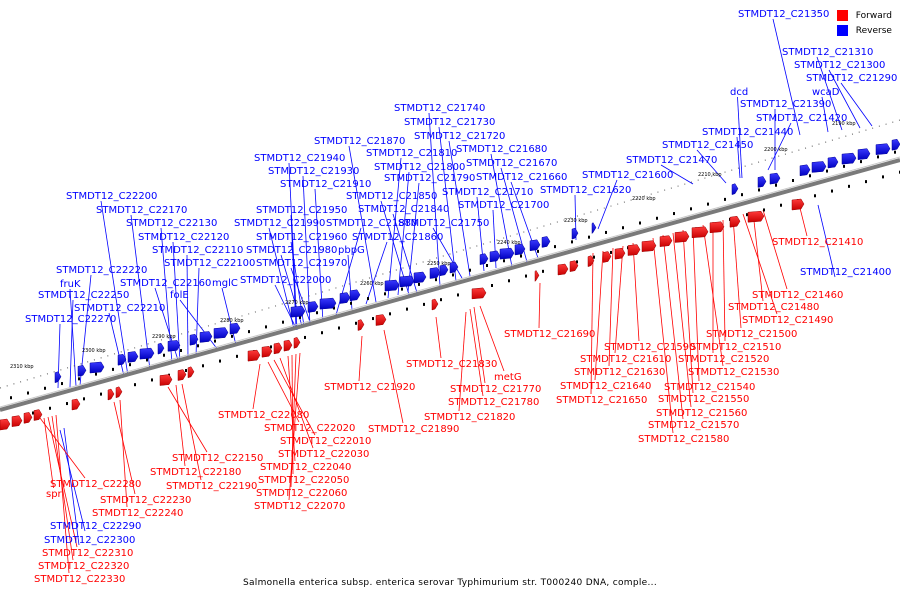 The width and height of the screenshot is (900, 600). What do you see at coordinates (493, 402) in the screenshot?
I see `forward-gene-label: STMDT12_C21780` at bounding box center [493, 402].